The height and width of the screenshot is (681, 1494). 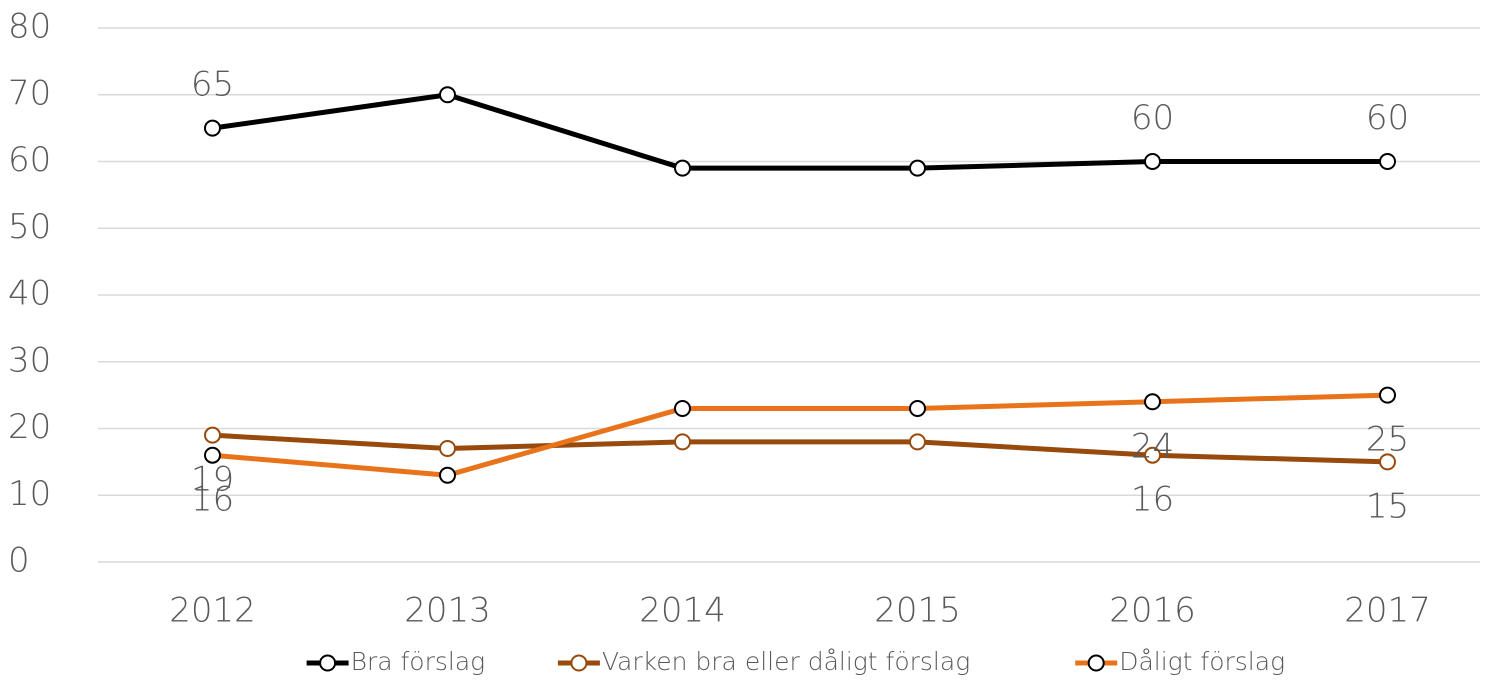 I want to click on data-label: 65, so click(x=212, y=85).